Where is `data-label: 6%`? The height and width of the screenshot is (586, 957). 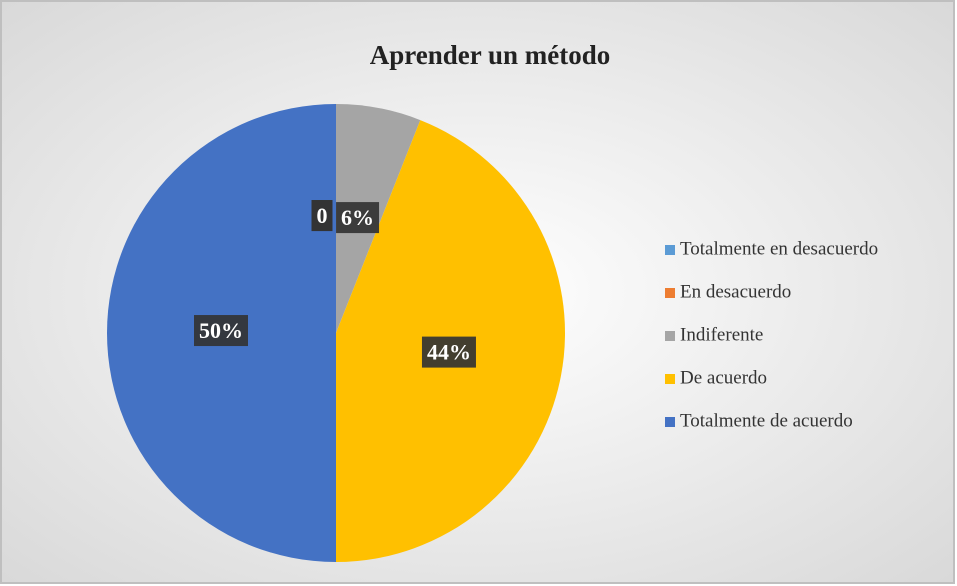
data-label: 6% is located at coordinates (357, 217).